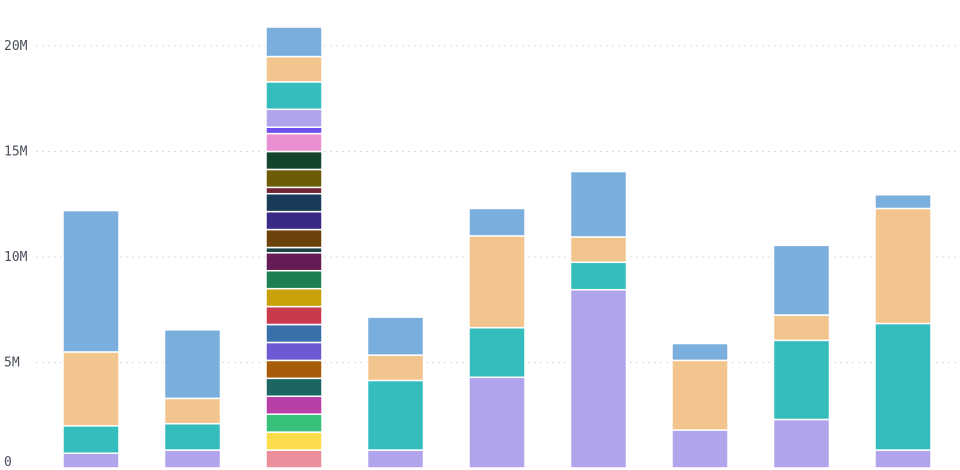  Describe the element at coordinates (16, 257) in the screenshot. I see `y-tick-label: 10M` at that location.